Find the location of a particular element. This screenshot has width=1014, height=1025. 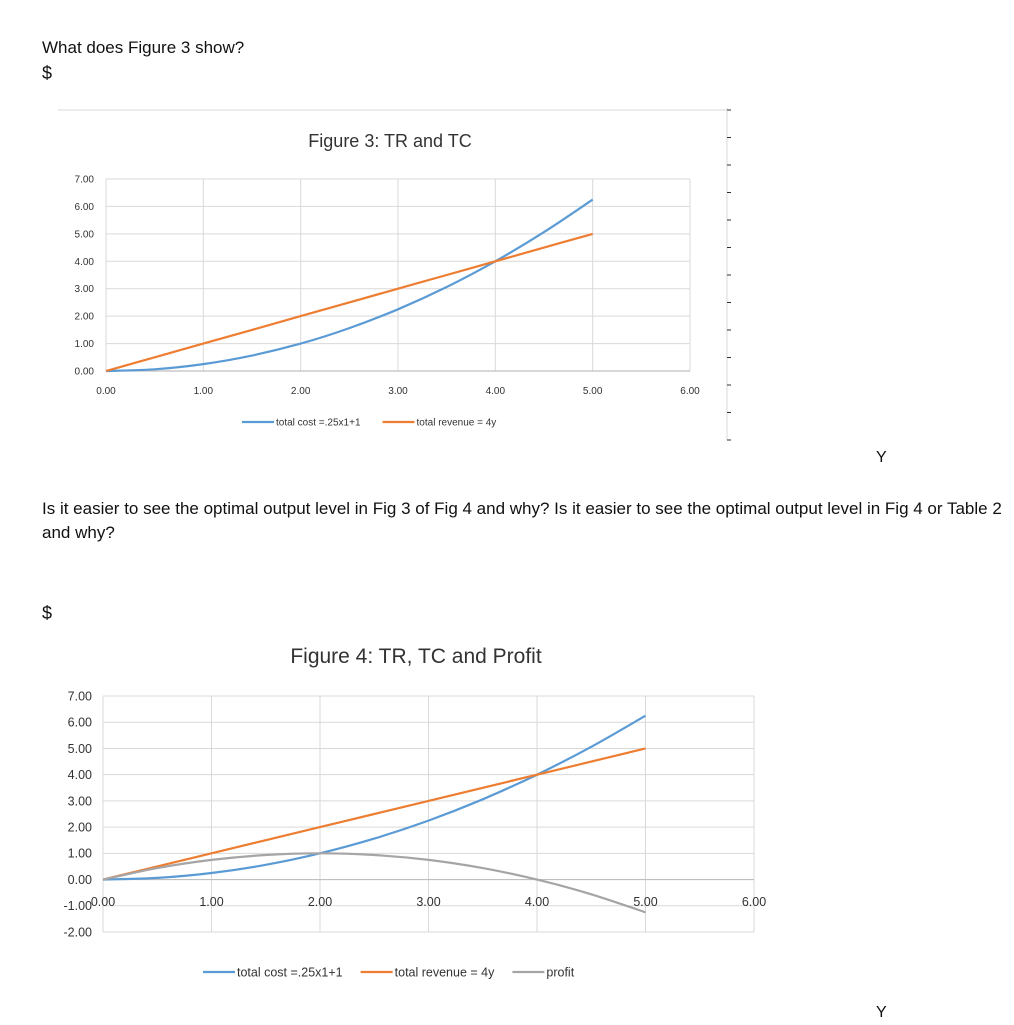

axis-label-y-2: Y is located at coordinates (881, 1012).